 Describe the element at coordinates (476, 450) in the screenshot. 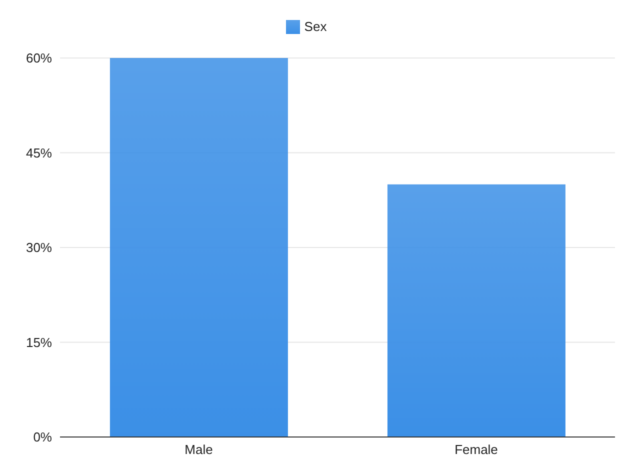

I see `x-tick-label: Female` at that location.